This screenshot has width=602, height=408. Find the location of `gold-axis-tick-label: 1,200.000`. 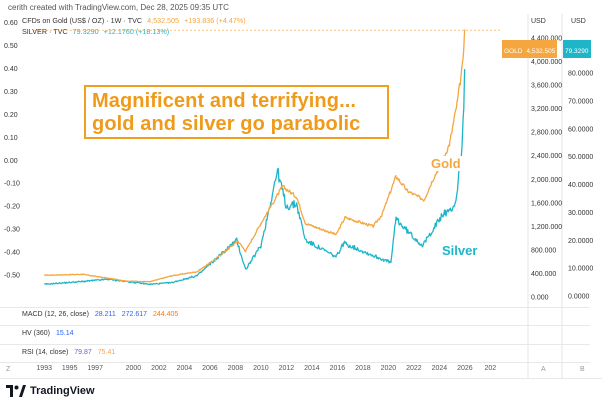

gold-axis-tick-label: 1,200.000 is located at coordinates (546, 227).